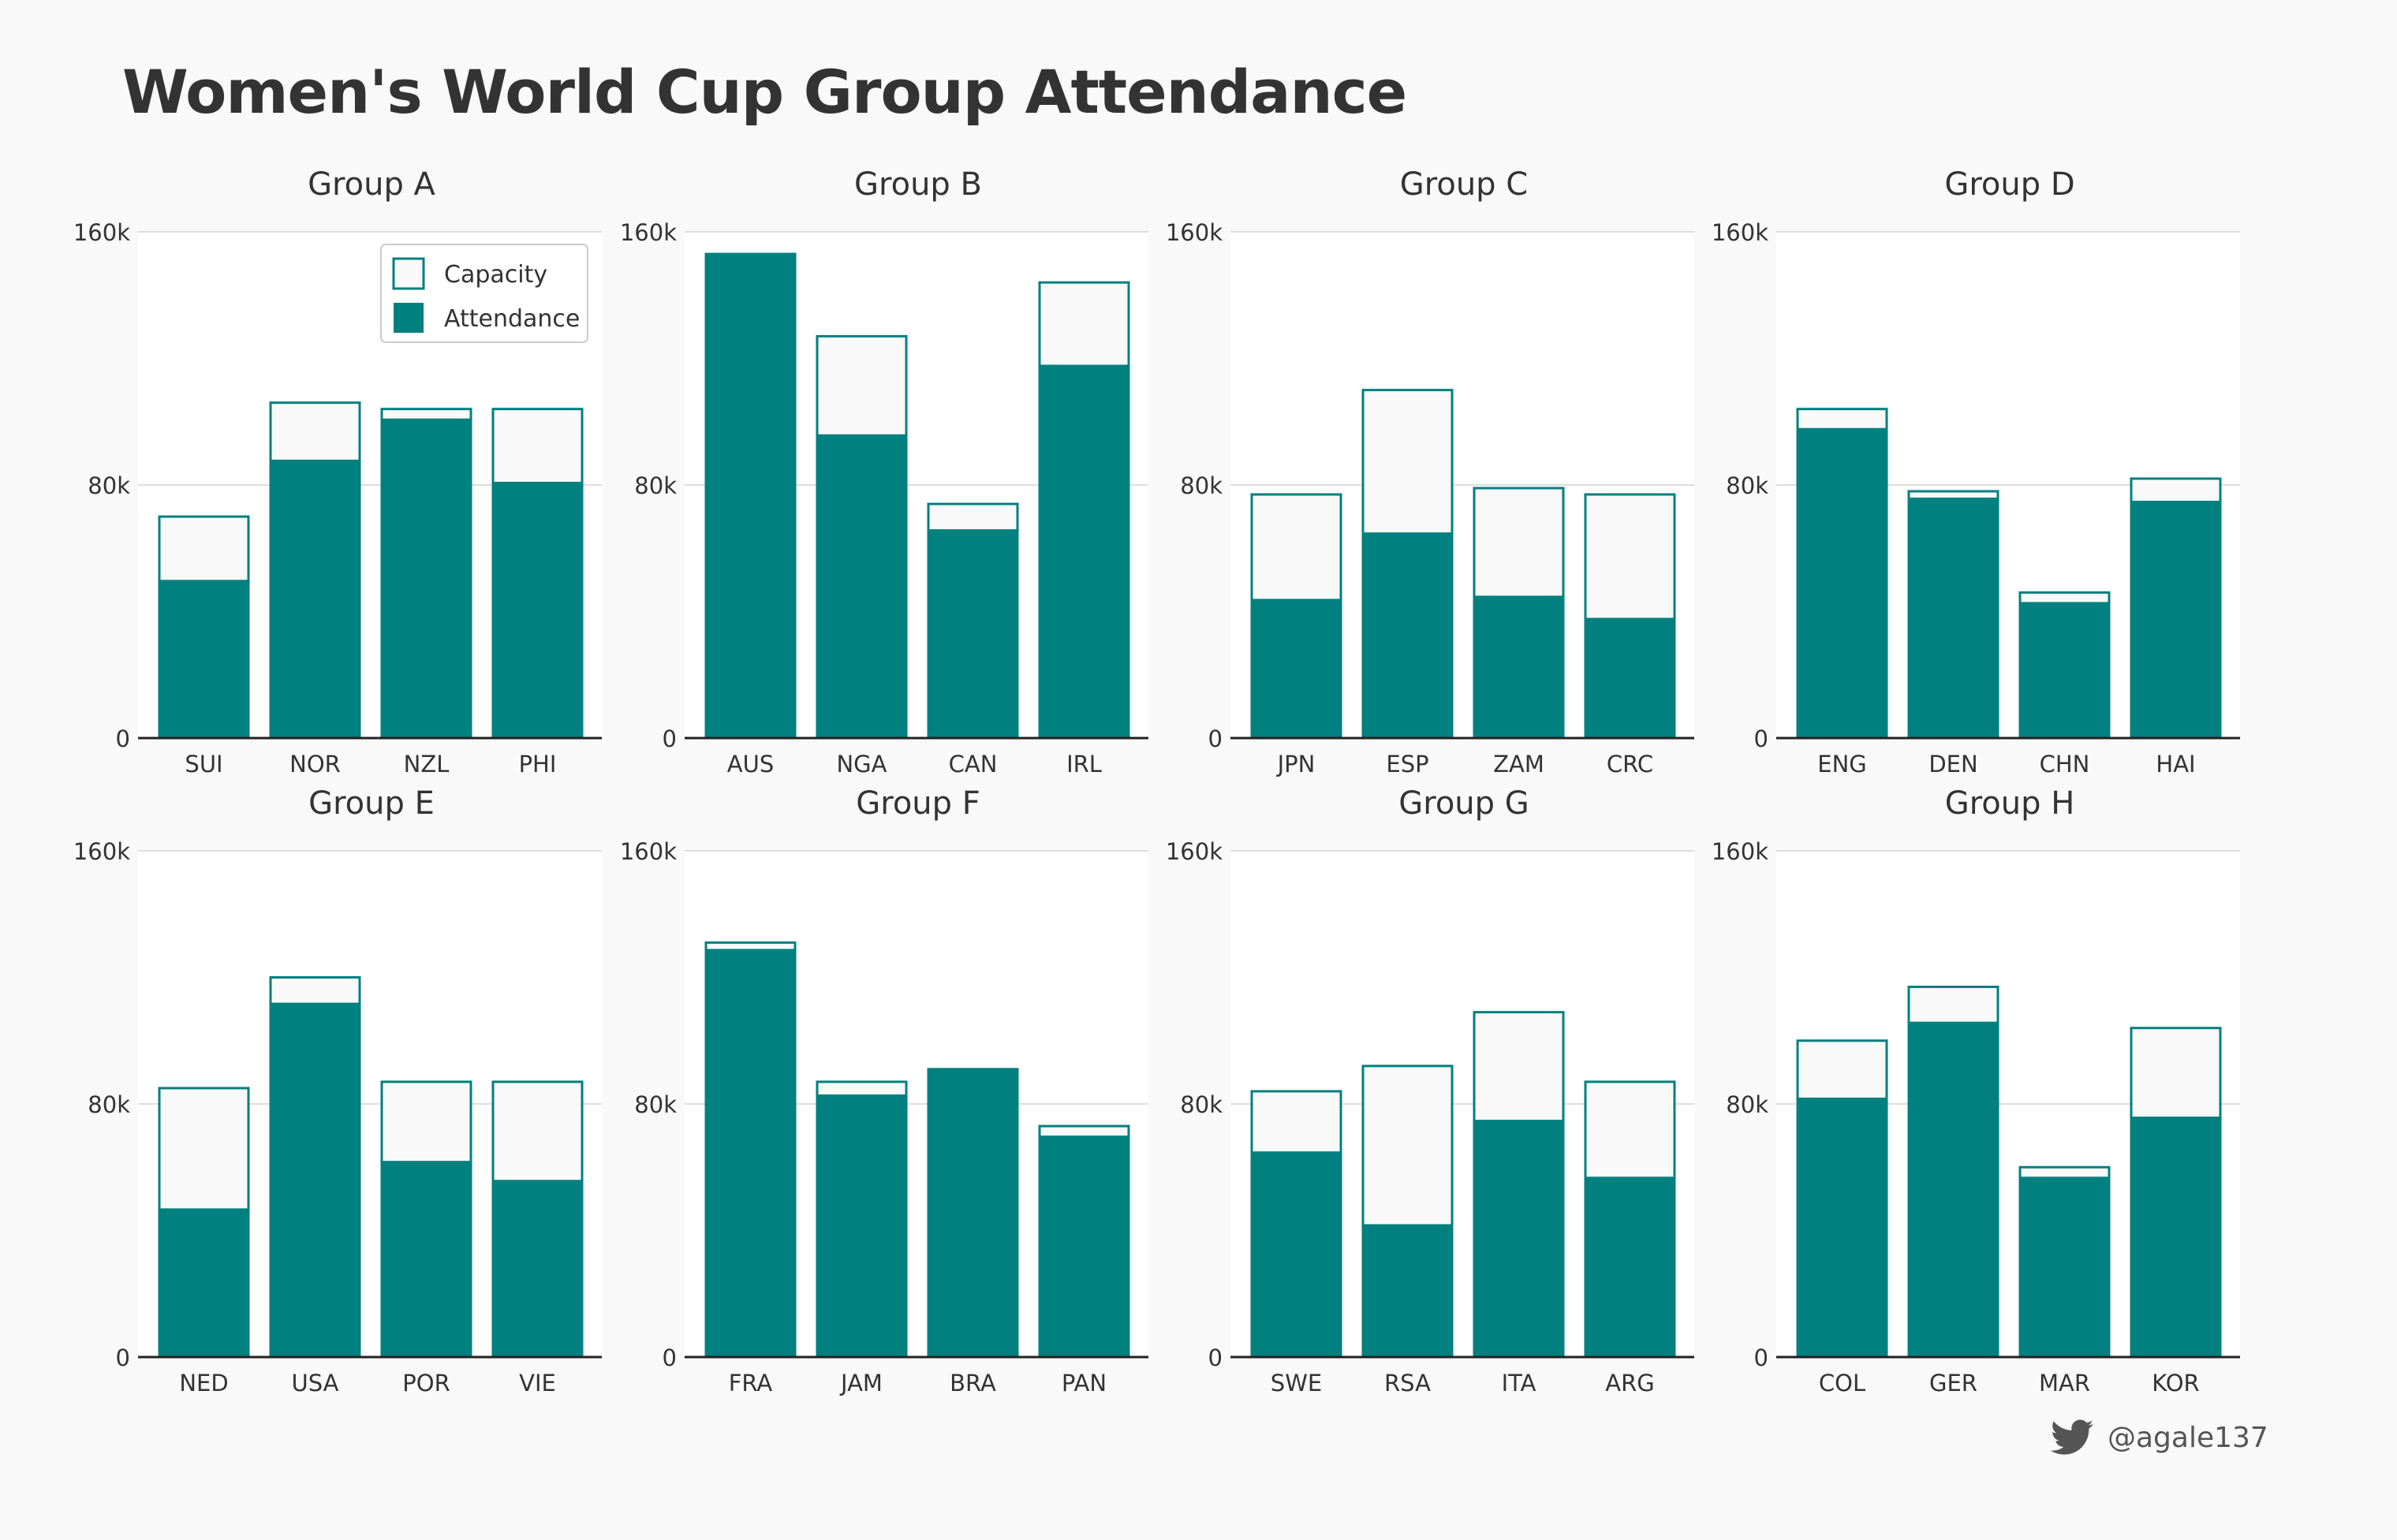 The height and width of the screenshot is (1540, 2397). I want to click on chart-title: Women's World Cup Group Attendance, so click(764, 92).